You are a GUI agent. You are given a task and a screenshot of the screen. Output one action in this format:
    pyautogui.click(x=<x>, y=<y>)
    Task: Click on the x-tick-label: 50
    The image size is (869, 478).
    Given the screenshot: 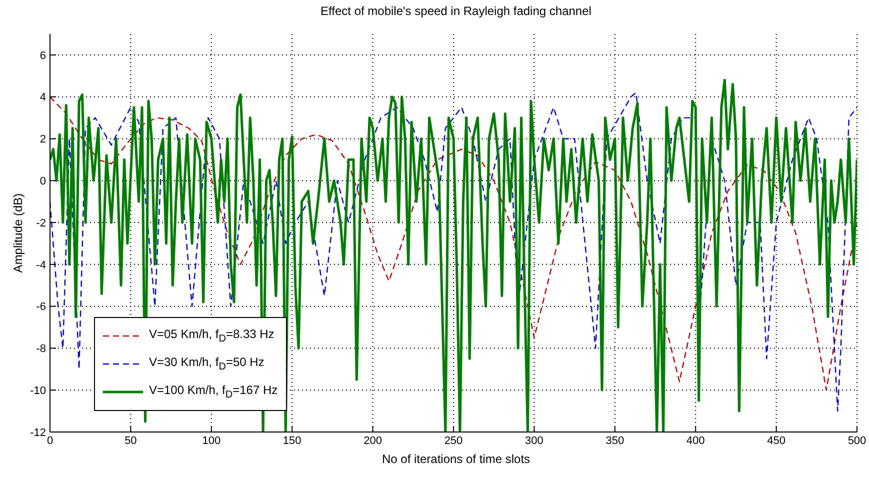 What is the action you would take?
    pyautogui.click(x=130, y=440)
    